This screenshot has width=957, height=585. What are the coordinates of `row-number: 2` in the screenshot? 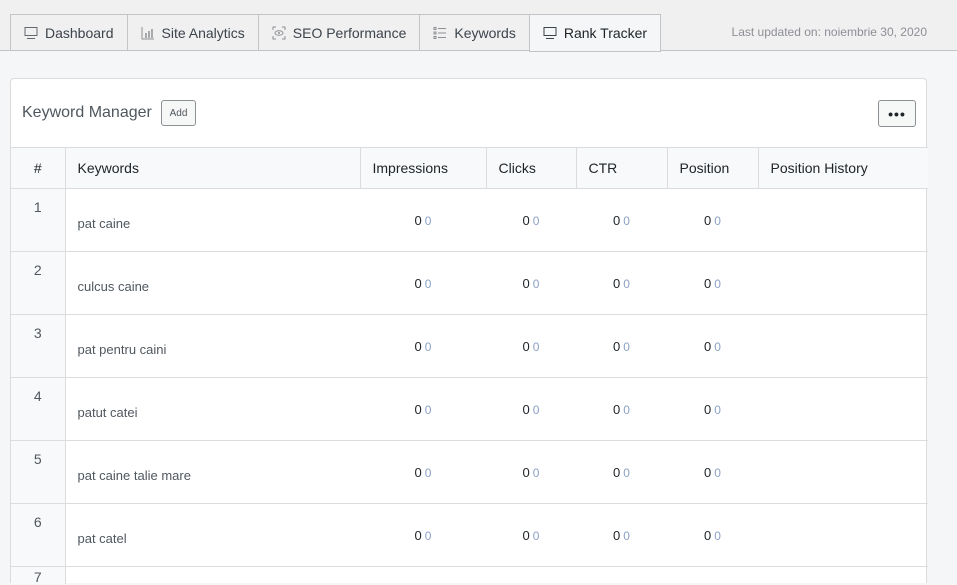 It's located at (38, 283).